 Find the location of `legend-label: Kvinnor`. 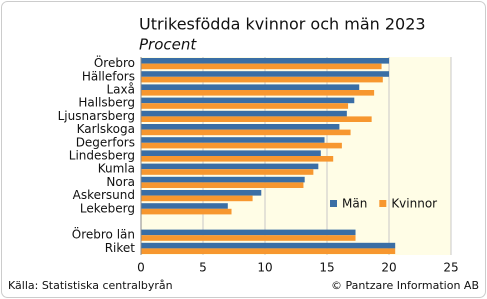

legend-label: Kvinnor is located at coordinates (414, 204).